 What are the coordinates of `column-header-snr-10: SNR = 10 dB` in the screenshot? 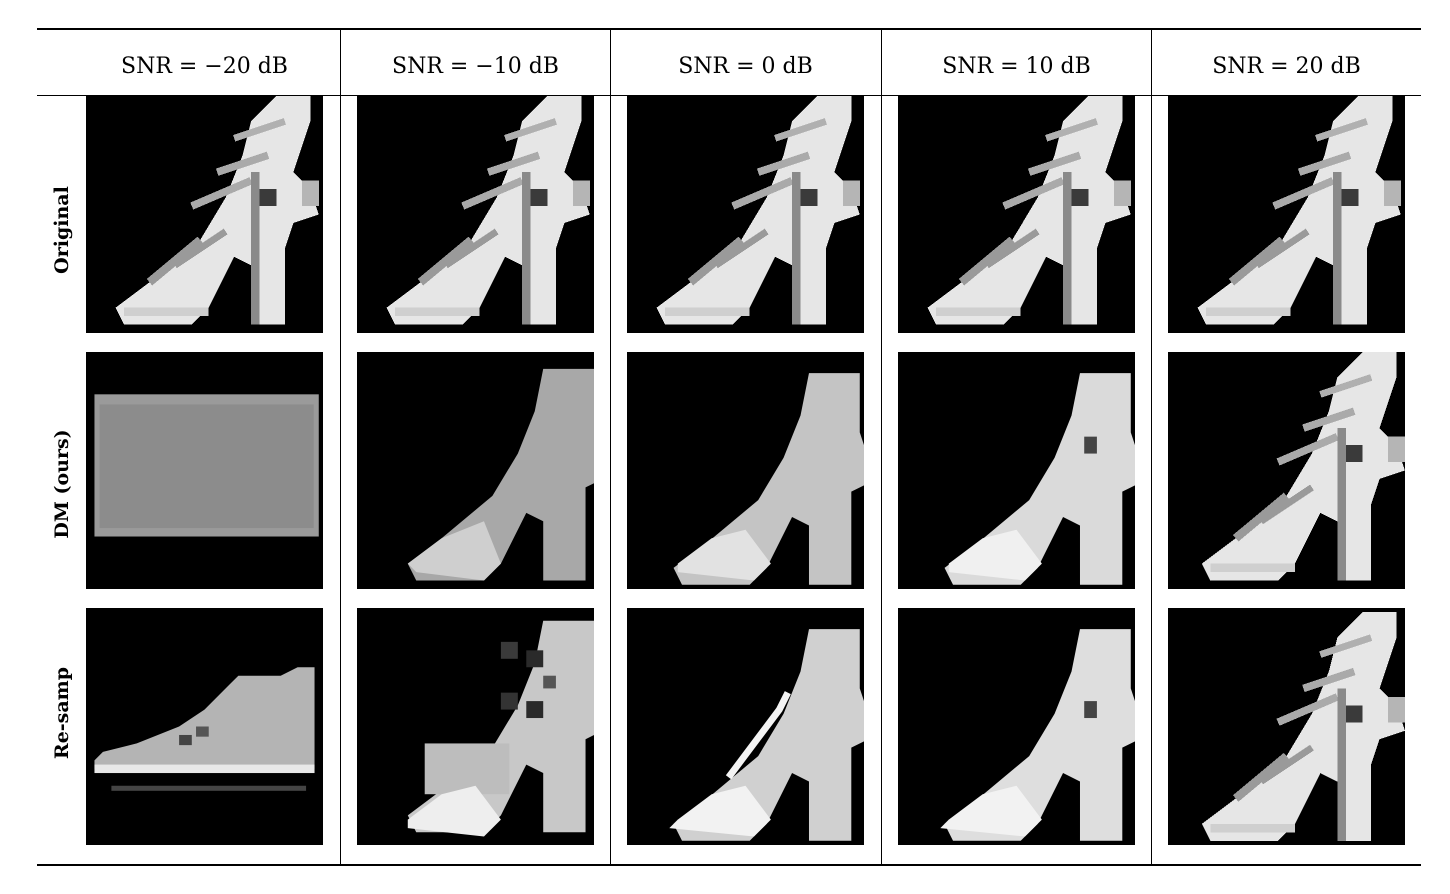 It's located at (1016, 66).